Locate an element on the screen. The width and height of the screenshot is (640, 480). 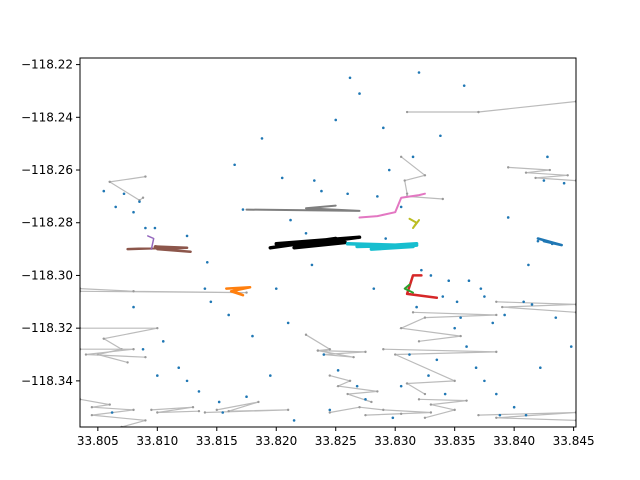
y-tick-label: −118.30 is located at coordinates (47, 275).